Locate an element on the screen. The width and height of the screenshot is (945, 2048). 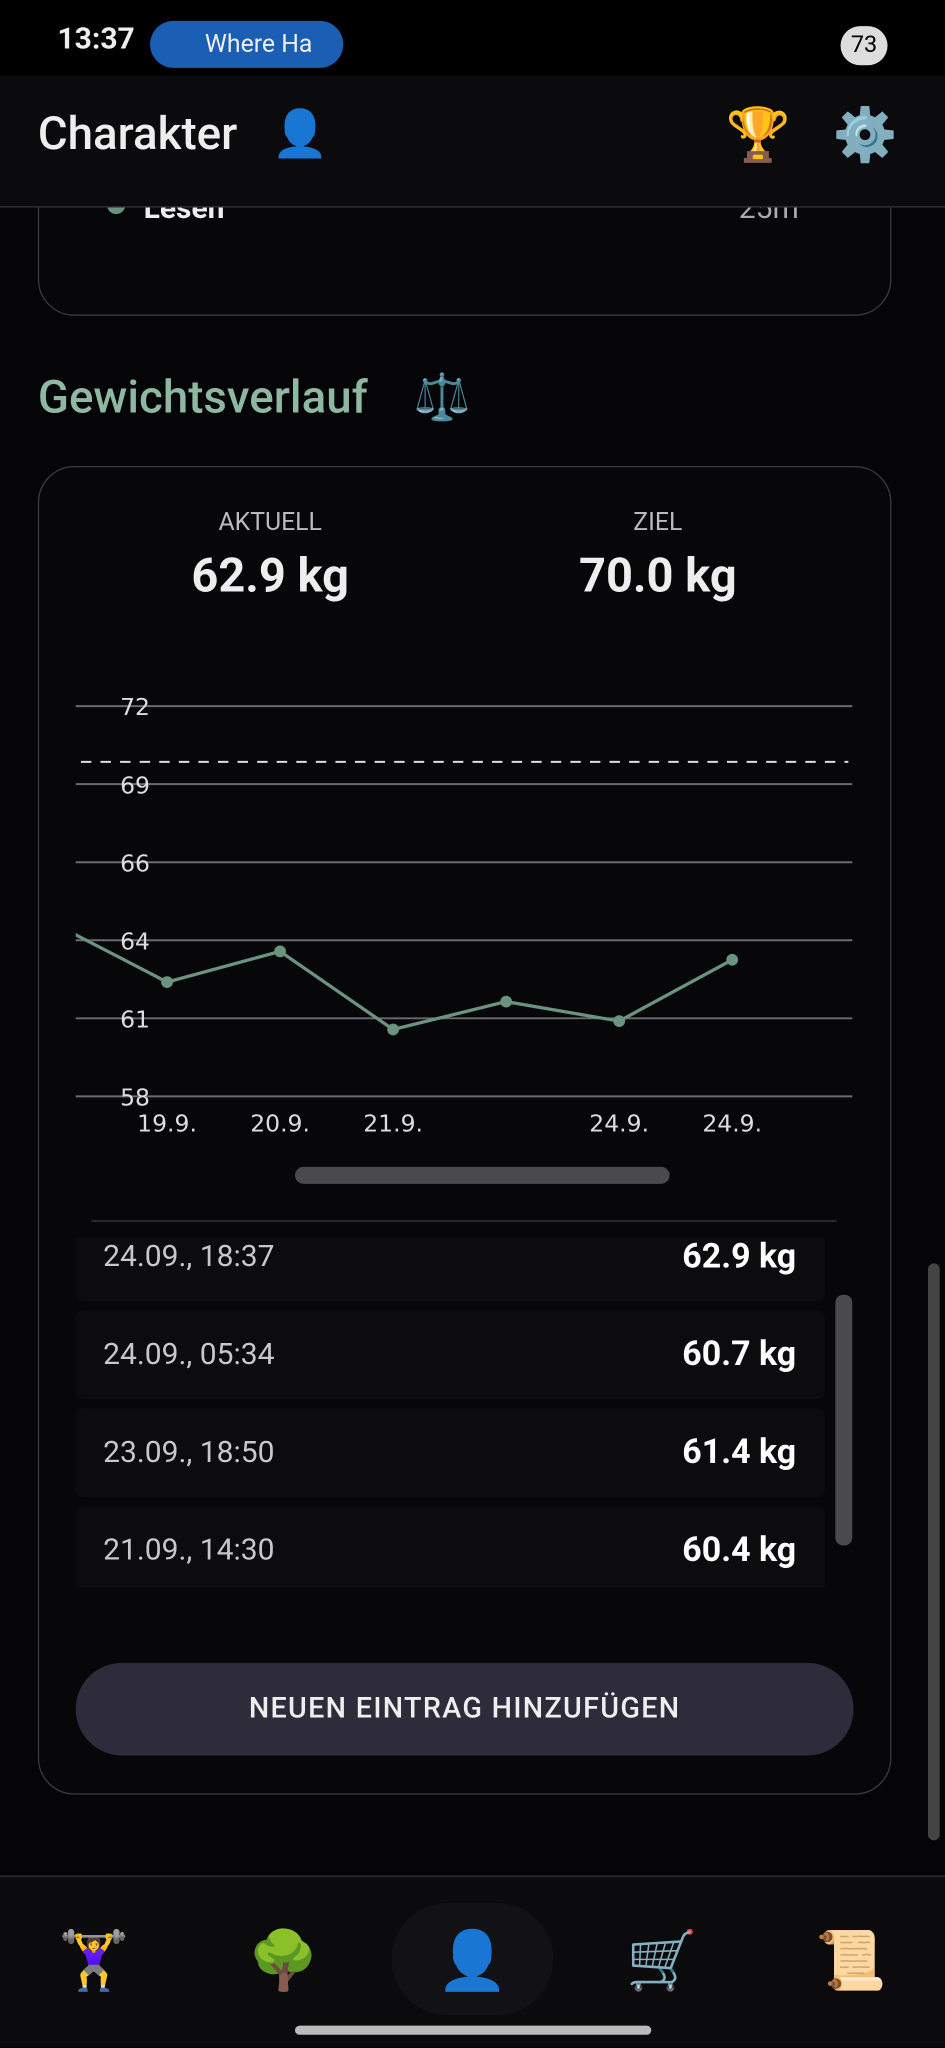
battery: 73 is located at coordinates (864, 46).